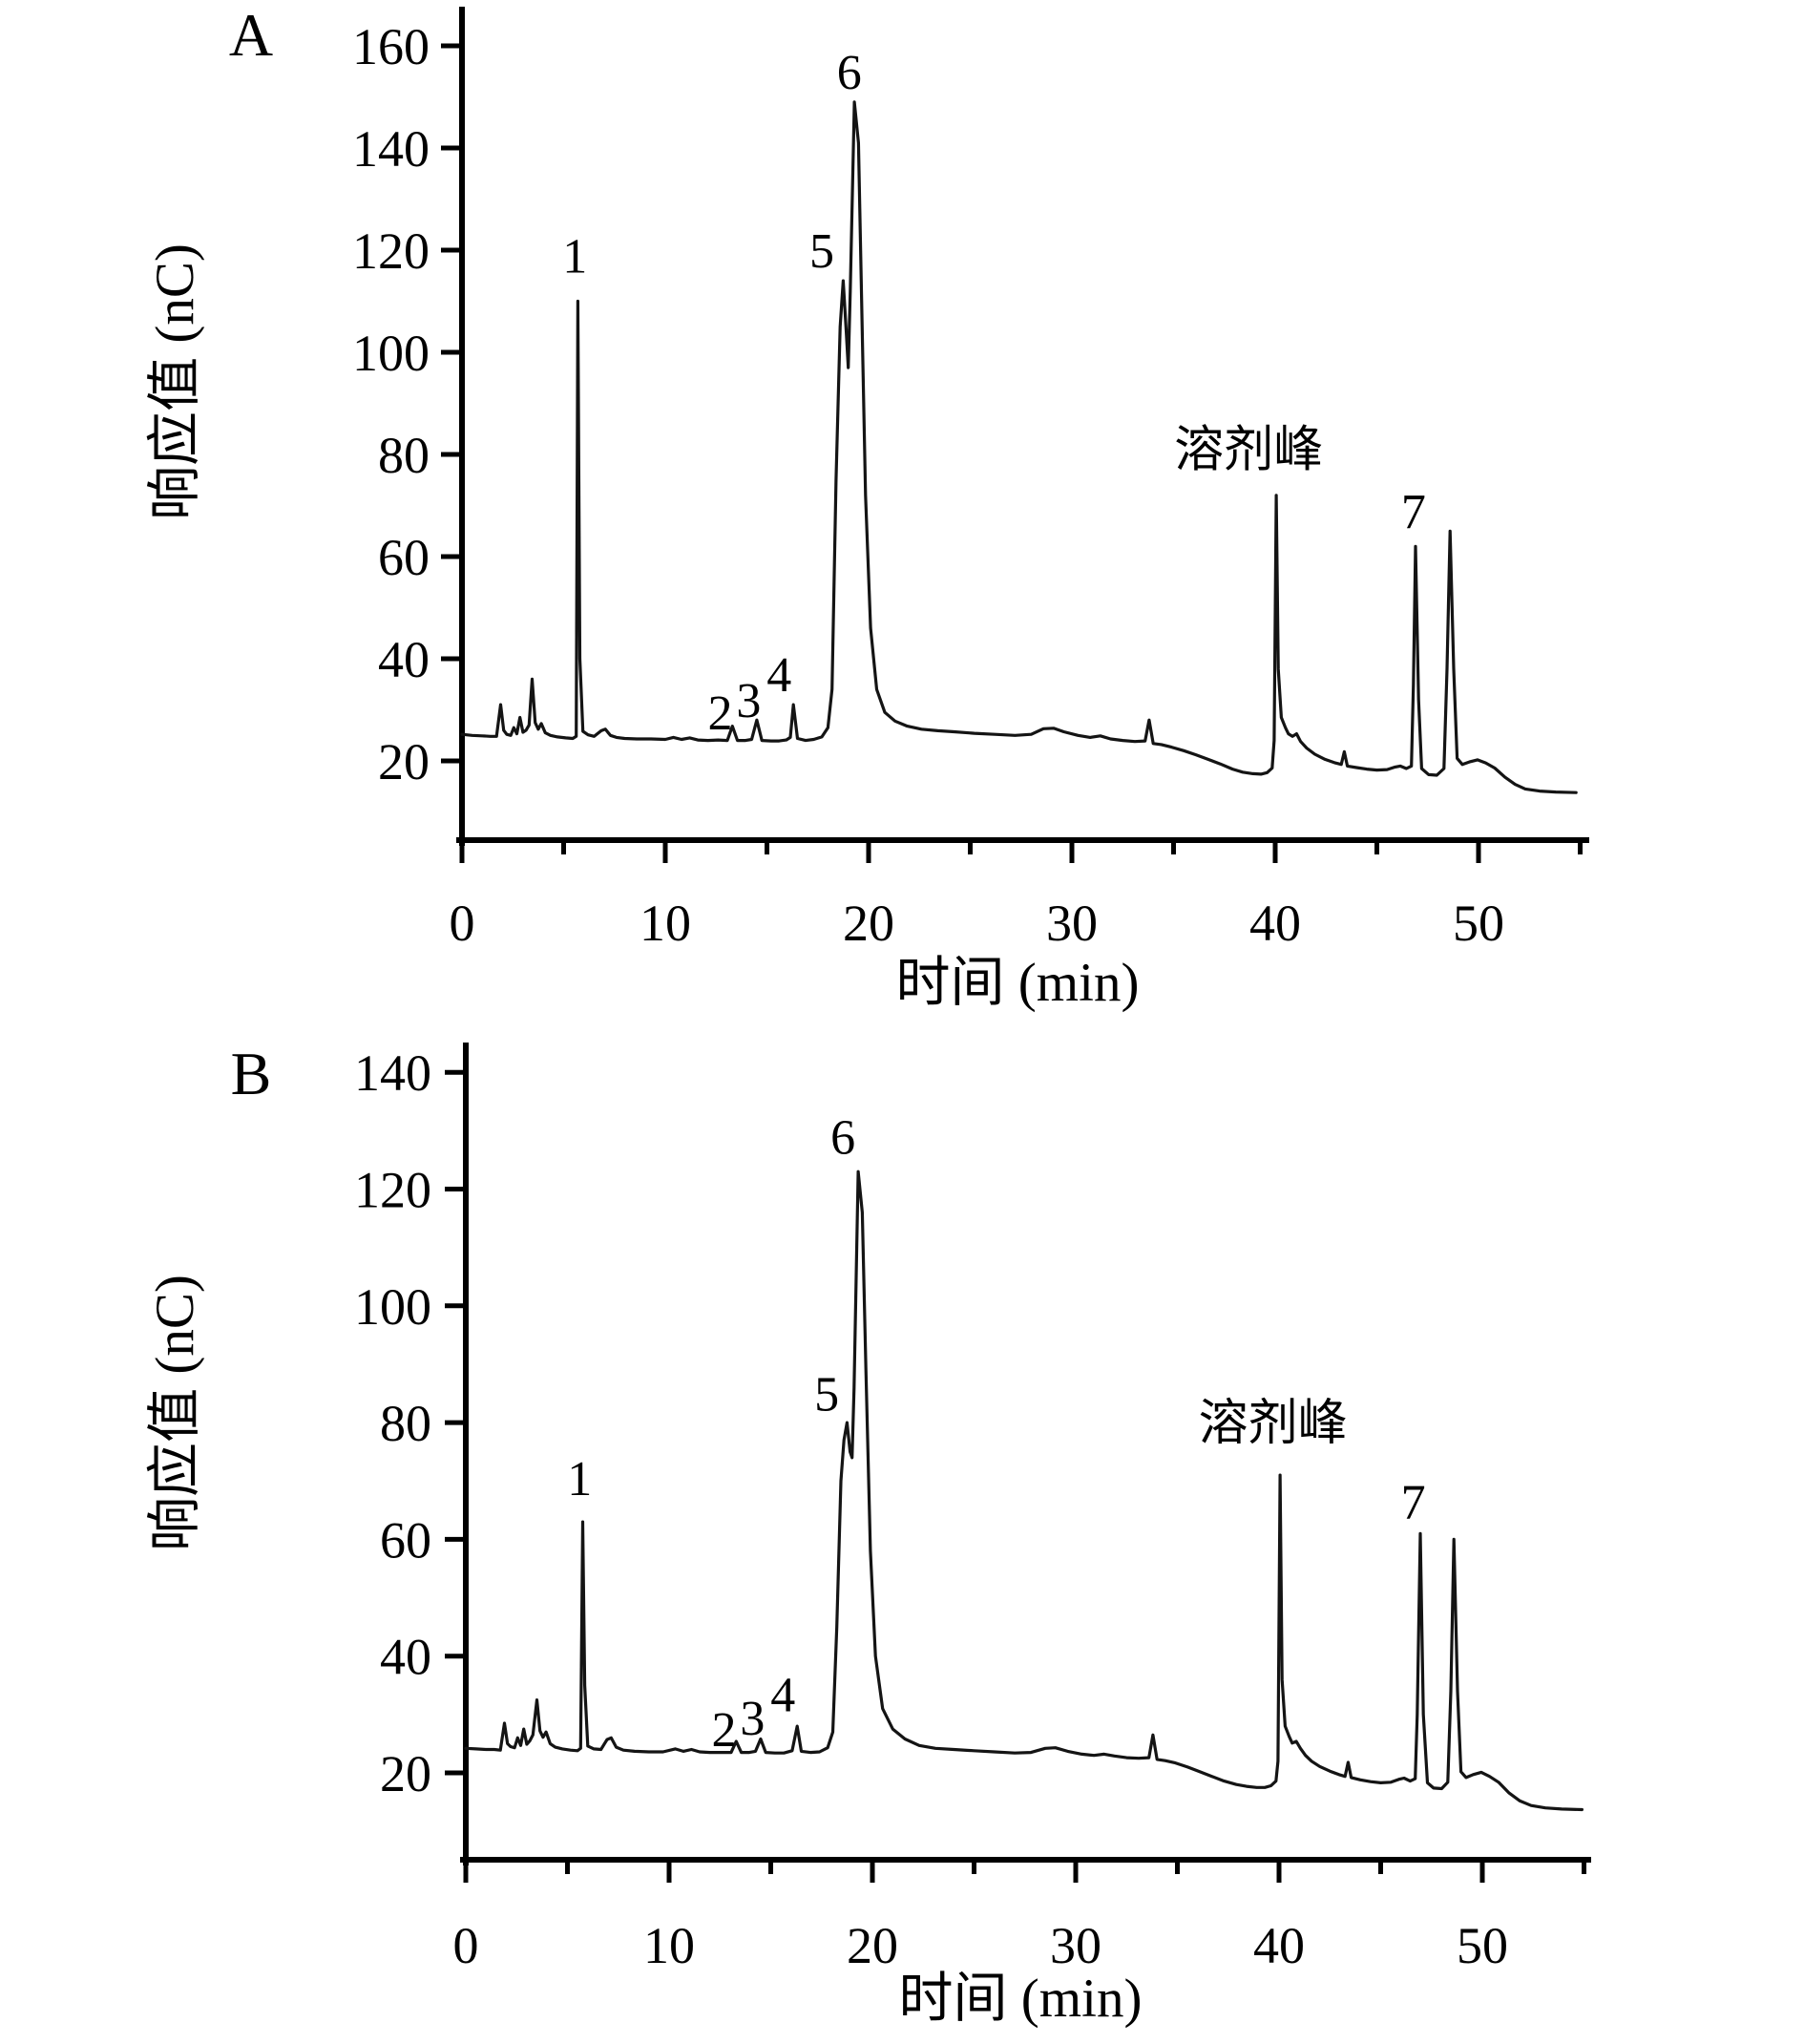 Image resolution: width=1804 pixels, height=2044 pixels. I want to click on panel-a-y-axis-title: 响应值 (nC), so click(175, 381).